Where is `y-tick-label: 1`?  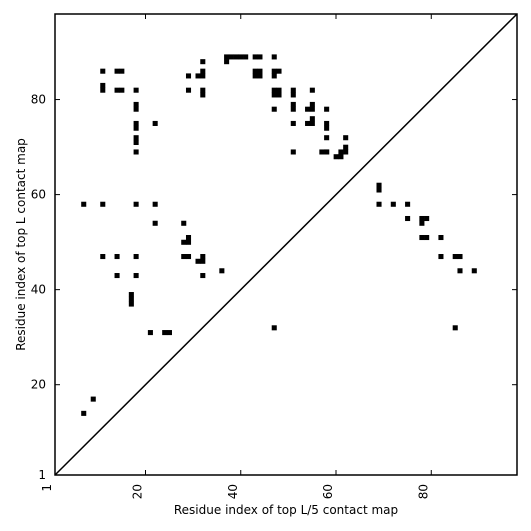
y-tick-label: 1 is located at coordinates (42, 475).